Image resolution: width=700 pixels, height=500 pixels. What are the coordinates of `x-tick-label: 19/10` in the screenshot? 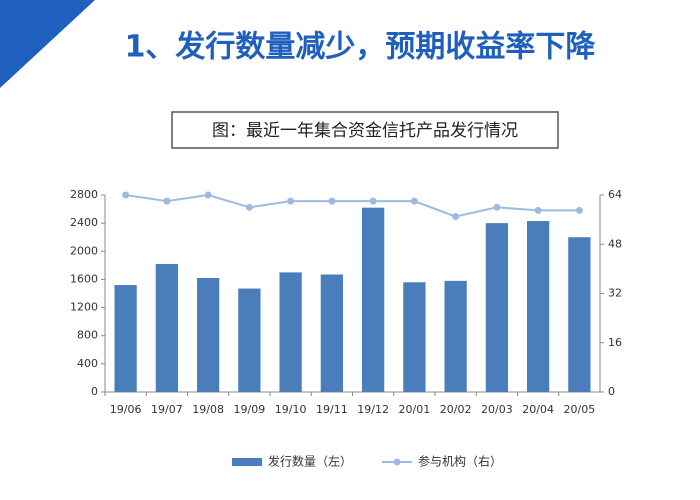 It's located at (291, 409).